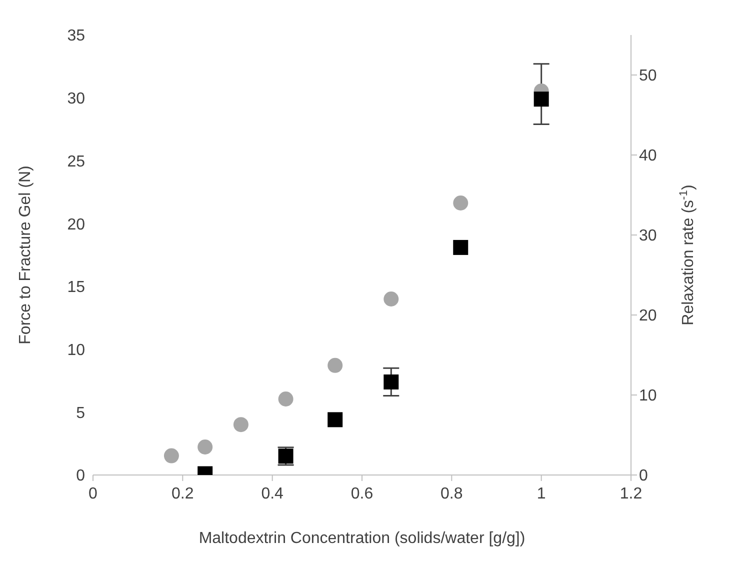 The width and height of the screenshot is (731, 563). What do you see at coordinates (643, 476) in the screenshot?
I see `y2-tick-label: 0` at bounding box center [643, 476].